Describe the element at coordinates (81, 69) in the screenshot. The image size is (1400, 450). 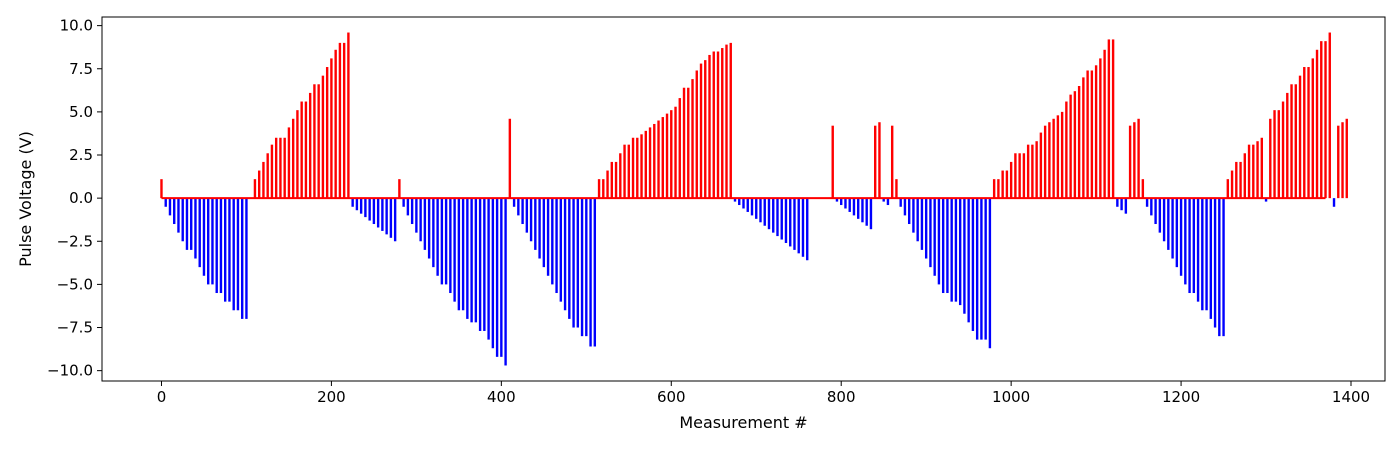
I see `y-tick-label: 7.5` at that location.